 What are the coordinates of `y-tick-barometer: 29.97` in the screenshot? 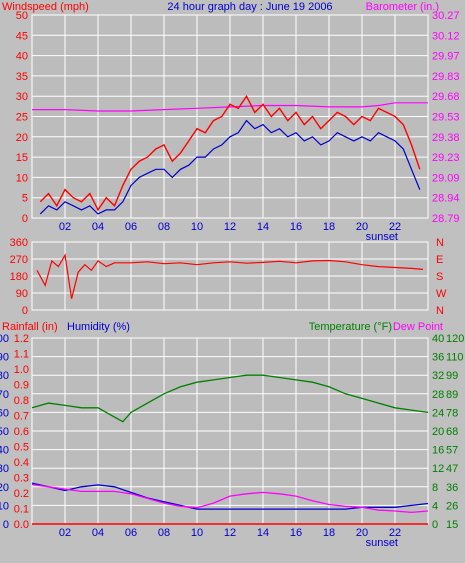 It's located at (446, 57).